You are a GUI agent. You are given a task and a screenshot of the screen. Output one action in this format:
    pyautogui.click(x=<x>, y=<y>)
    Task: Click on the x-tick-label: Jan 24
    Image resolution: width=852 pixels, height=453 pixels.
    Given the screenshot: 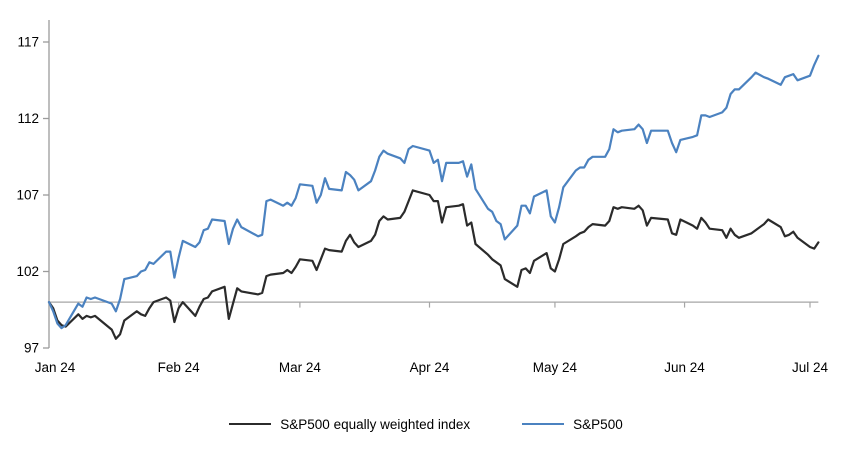 What is the action you would take?
    pyautogui.click(x=55, y=367)
    